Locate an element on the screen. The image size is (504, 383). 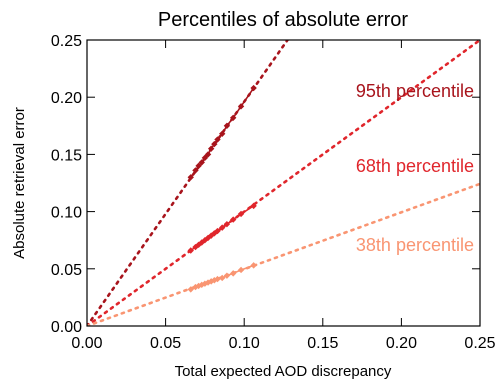
y-axis-title: Absolute retrieval error is located at coordinates (19, 183).